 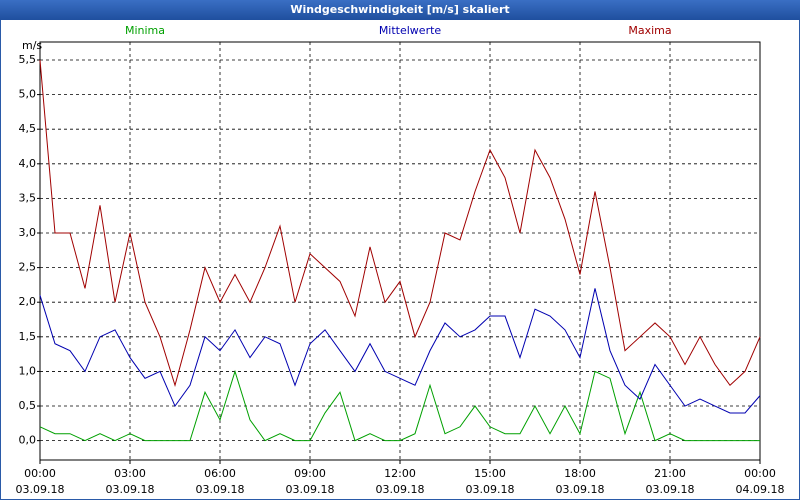 What do you see at coordinates (28, 163) in the screenshot?
I see `y-tick-label: 4,0` at bounding box center [28, 163].